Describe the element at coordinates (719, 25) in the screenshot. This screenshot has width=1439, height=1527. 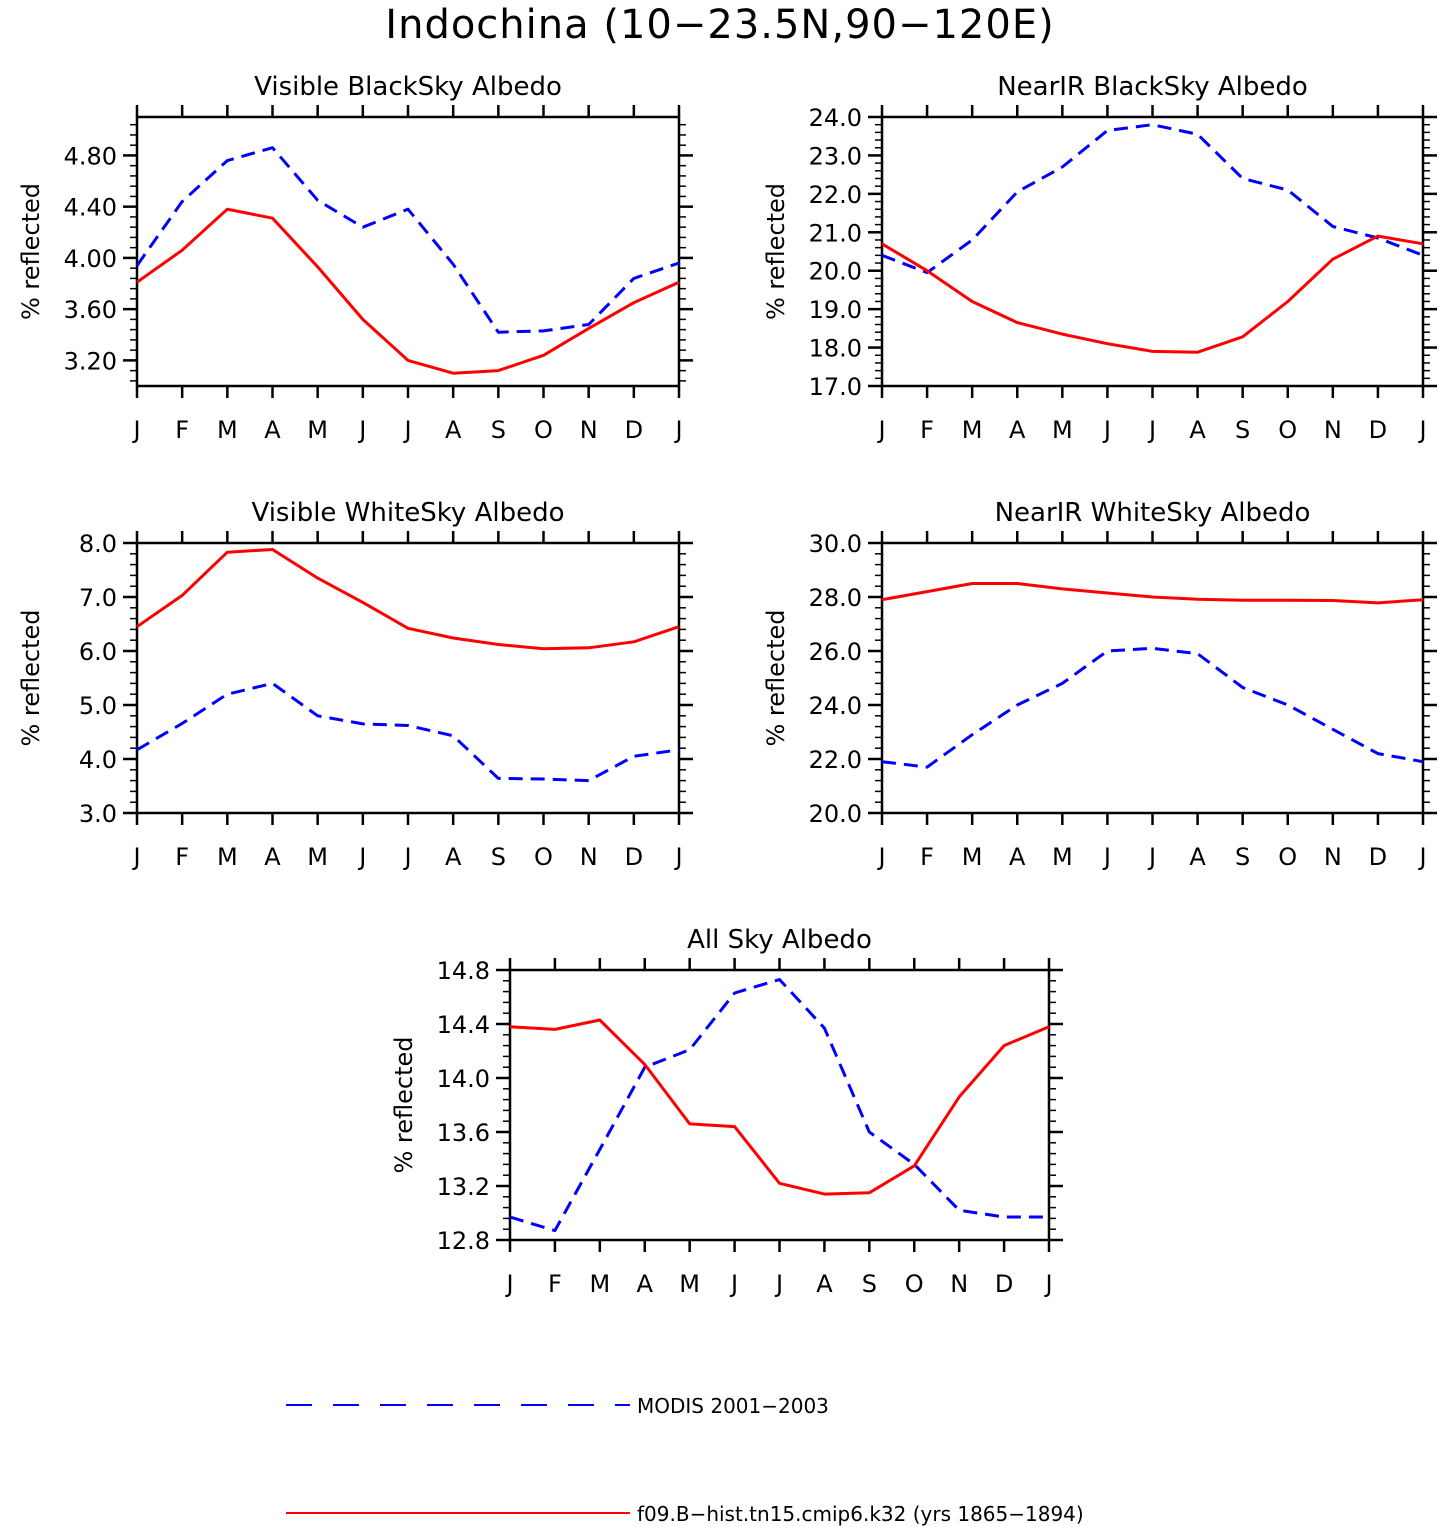
I see `main-title: Indochina (10−23.5N,90−120E)` at that location.